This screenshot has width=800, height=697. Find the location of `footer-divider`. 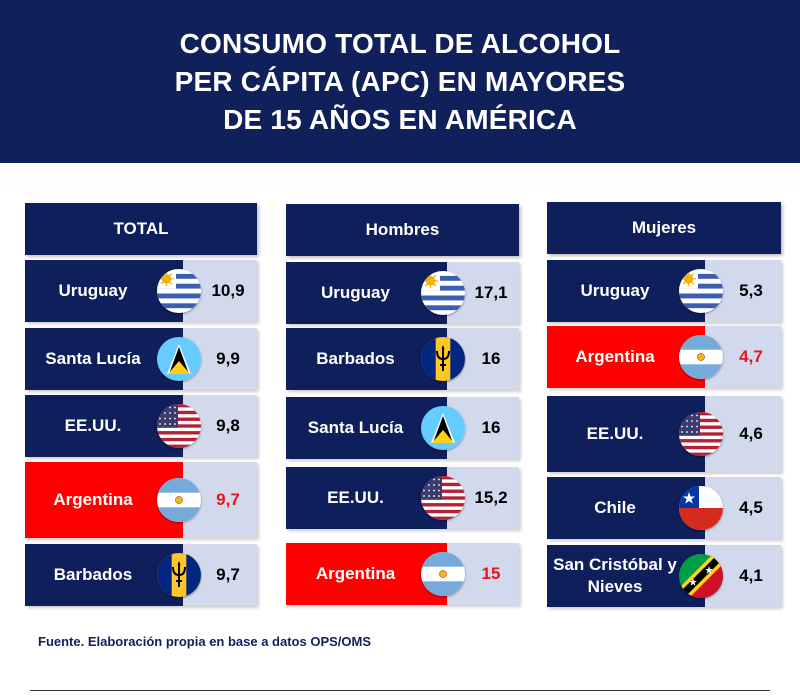

footer-divider is located at coordinates (400, 690).